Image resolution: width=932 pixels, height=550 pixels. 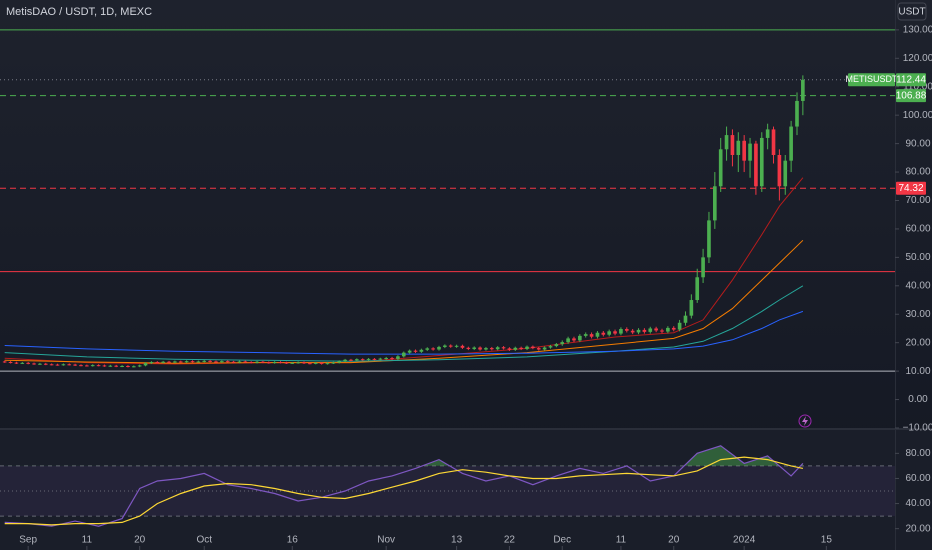 I want to click on moving-average, so click(x=404, y=332).